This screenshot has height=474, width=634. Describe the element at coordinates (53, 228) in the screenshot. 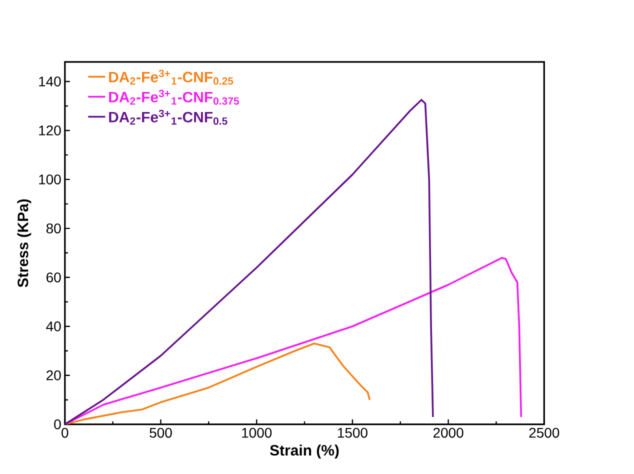

I see `y-tick-label: 80` at that location.